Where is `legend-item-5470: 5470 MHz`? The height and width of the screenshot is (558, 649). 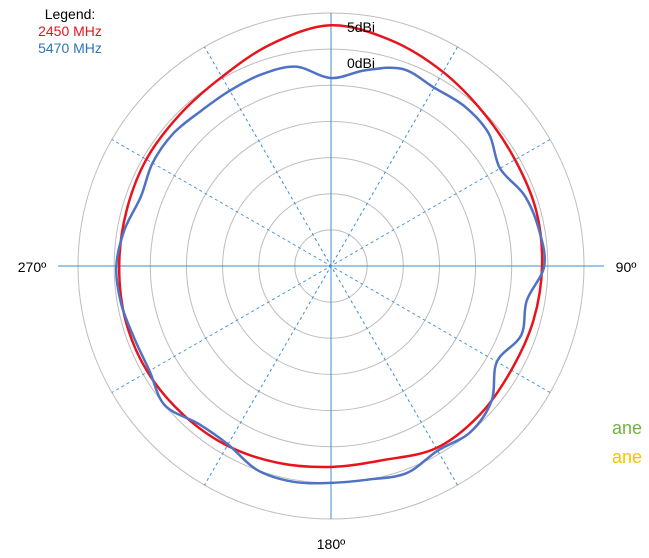 legend-item-5470: 5470 MHz is located at coordinates (70, 48).